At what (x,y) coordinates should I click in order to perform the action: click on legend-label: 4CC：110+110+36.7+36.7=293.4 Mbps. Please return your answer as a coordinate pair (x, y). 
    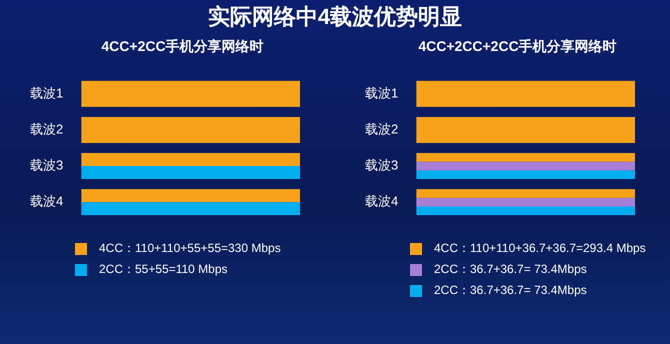
    Looking at the image, I should click on (540, 248).